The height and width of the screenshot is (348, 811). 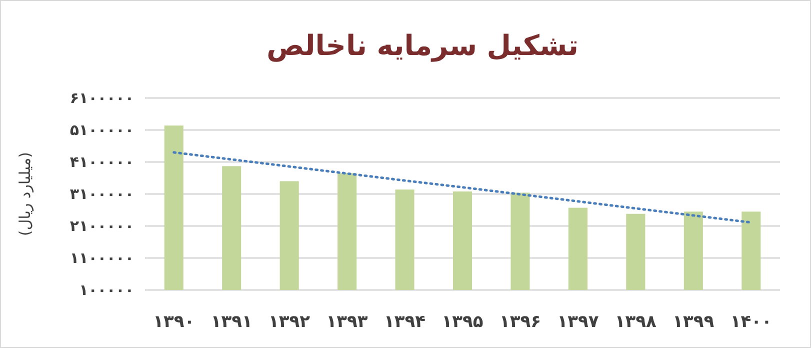 What do you see at coordinates (463, 322) in the screenshot?
I see `x-tick-label: ۱۳۹۵` at bounding box center [463, 322].